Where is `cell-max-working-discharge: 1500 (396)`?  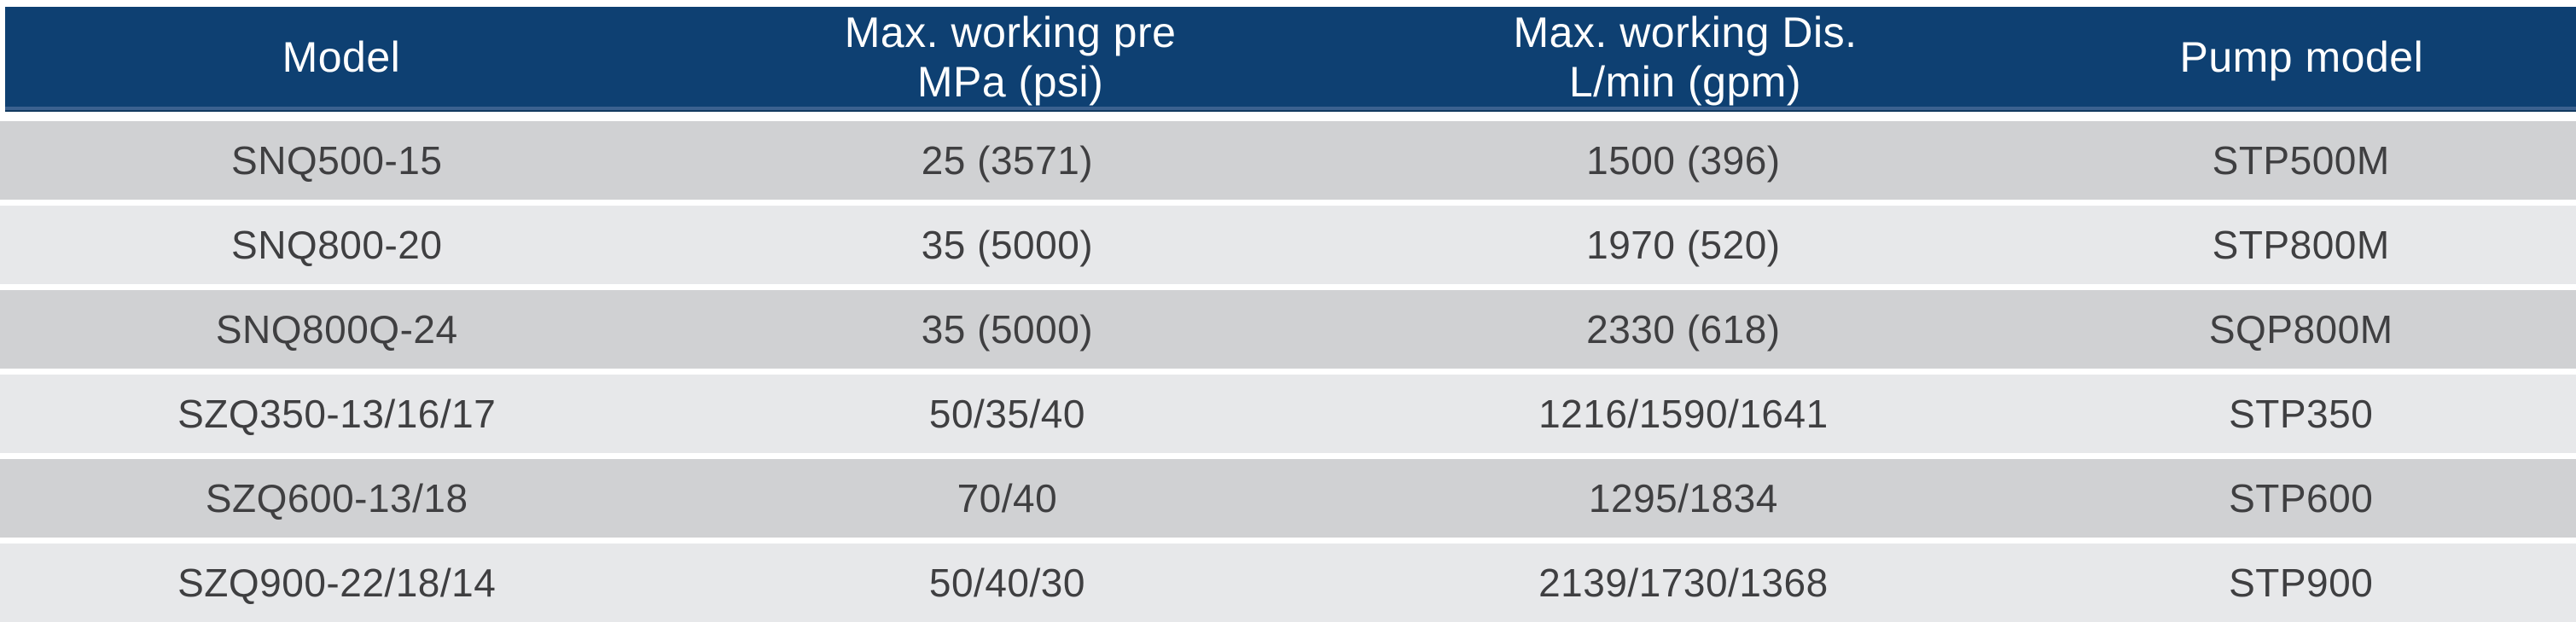
cell-max-working-discharge: 1500 (396) is located at coordinates (1683, 160).